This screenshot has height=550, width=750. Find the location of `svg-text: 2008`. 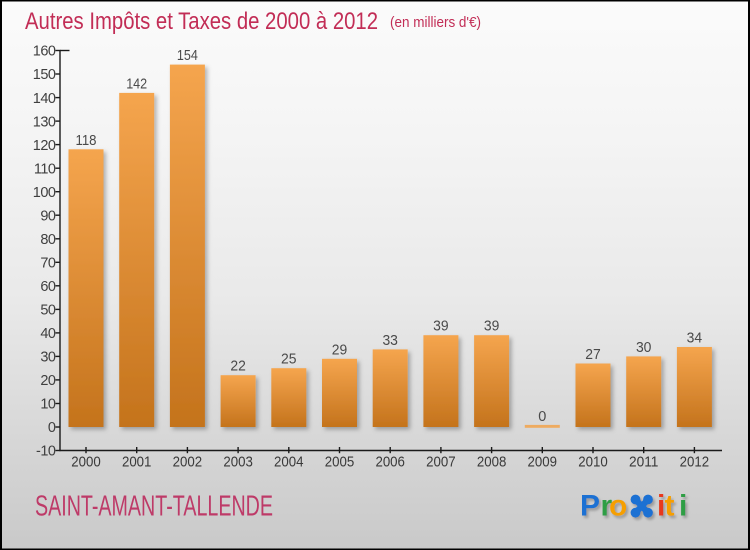

svg-text: 2008 is located at coordinates (492, 462).